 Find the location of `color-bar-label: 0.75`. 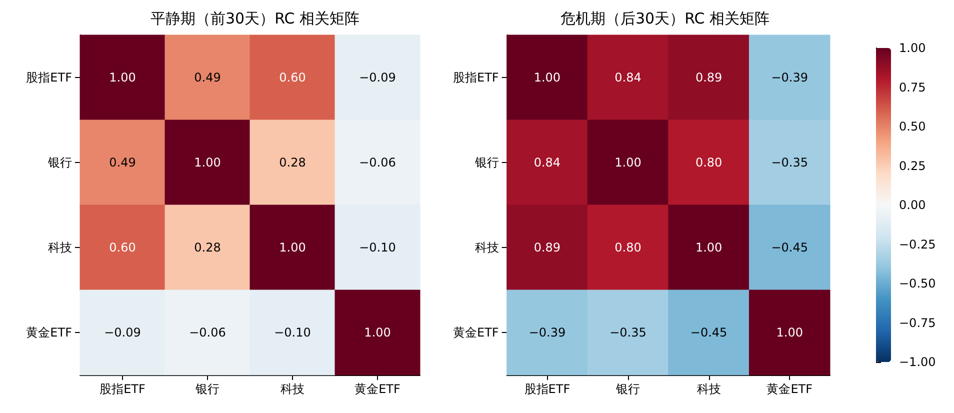

color-bar-label: 0.75 is located at coordinates (912, 87).